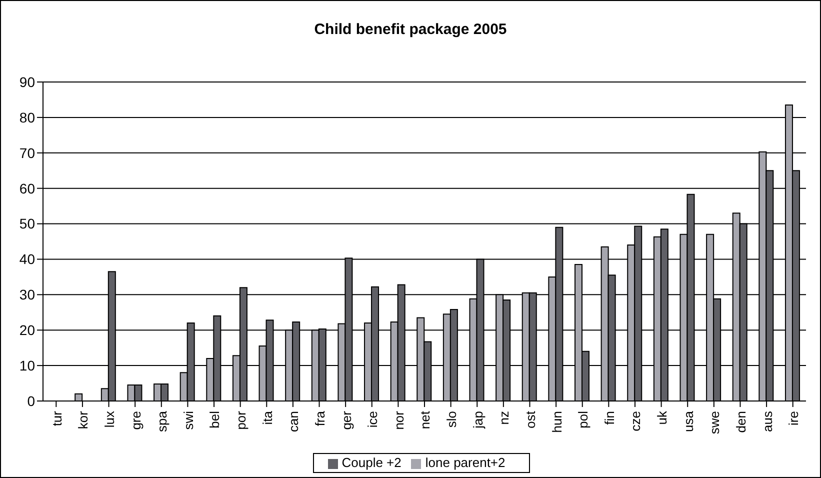 This screenshot has height=478, width=821. Describe the element at coordinates (346, 420) in the screenshot. I see `x-tick-label: ger` at that location.